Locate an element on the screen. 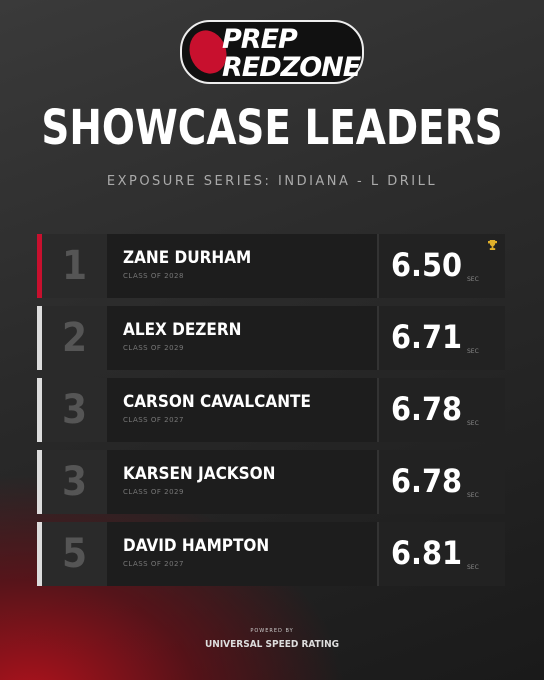  time-cell: 6.81 SEC is located at coordinates (441, 554).